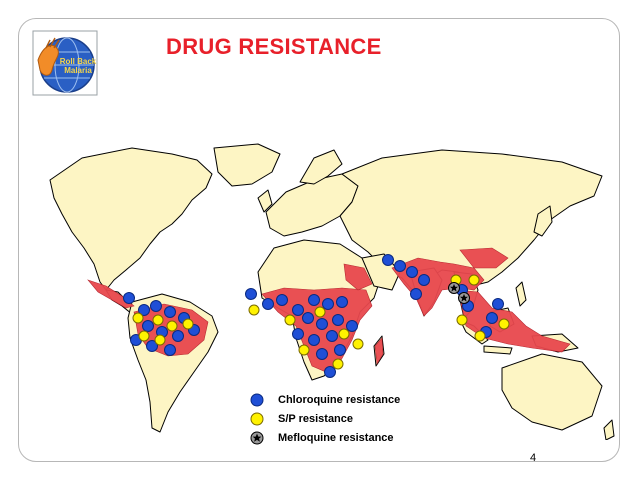  I want to click on zone-southeast-asia, so click(514, 321).